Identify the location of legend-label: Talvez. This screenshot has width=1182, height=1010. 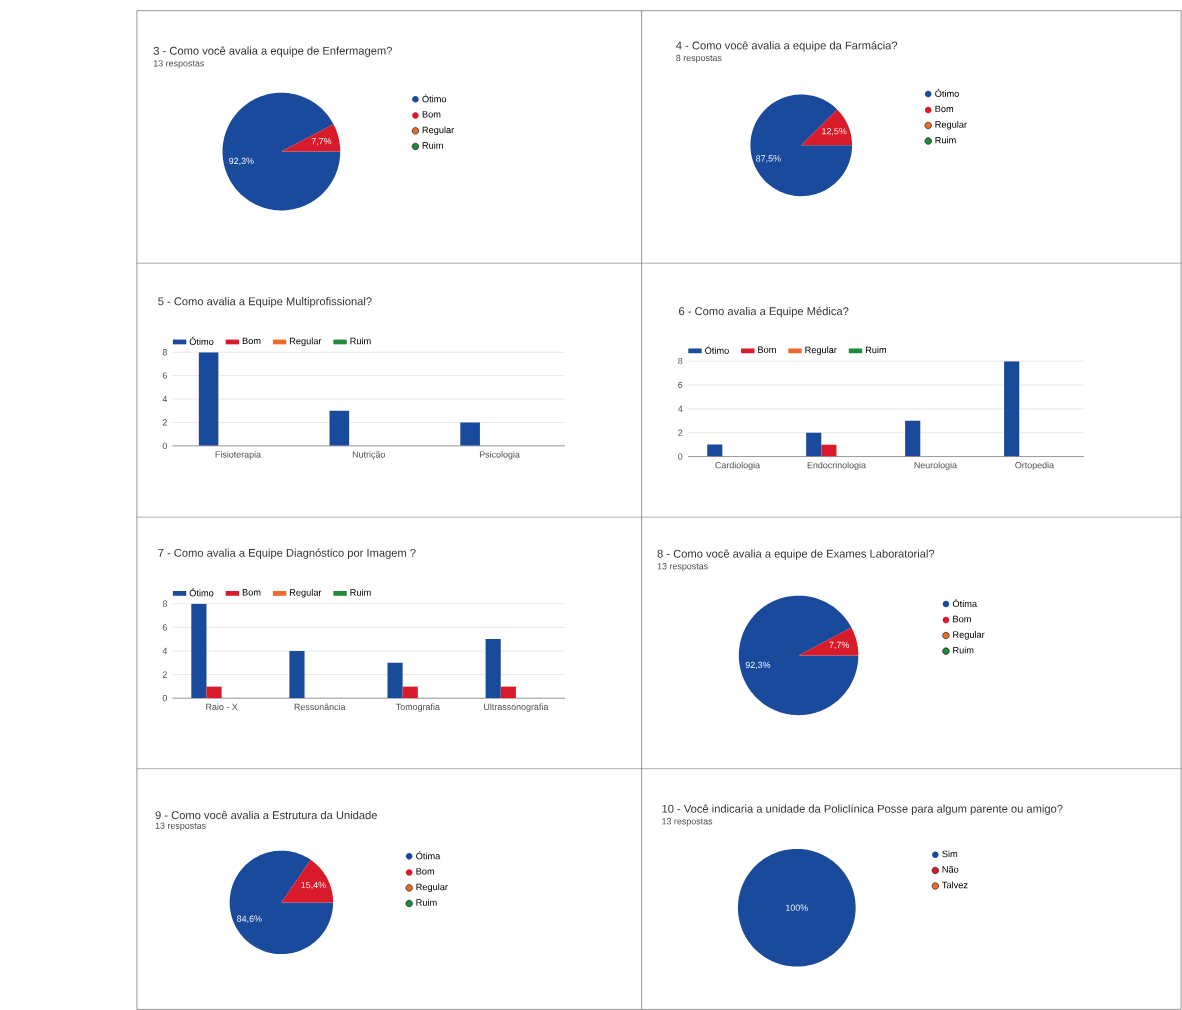
(955, 885).